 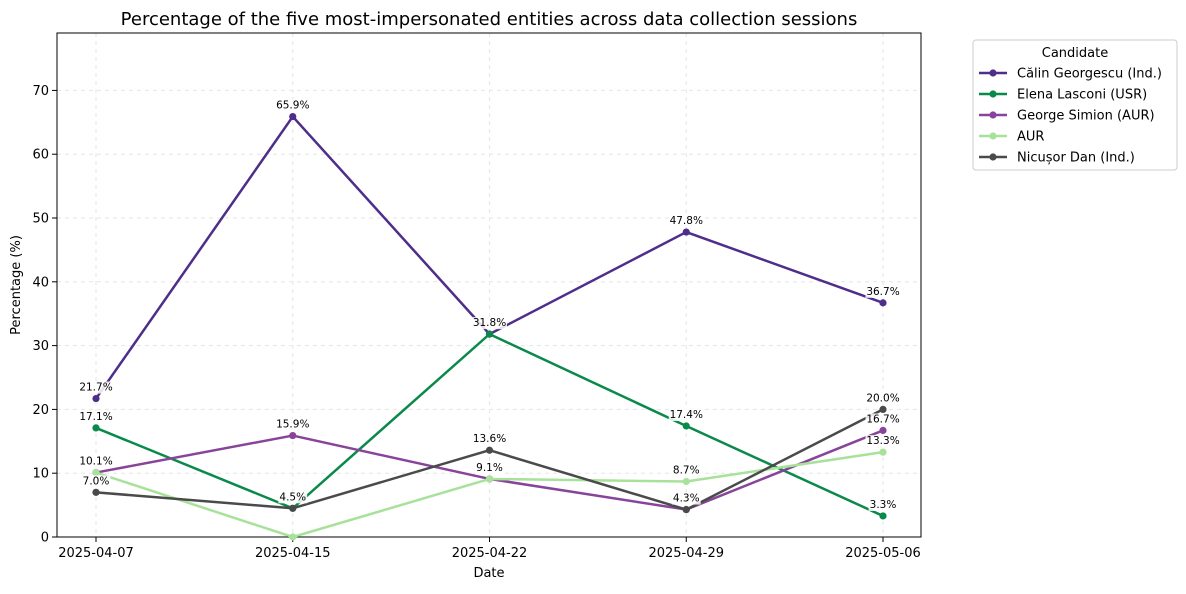 I want to click on x-tick-label: 2025-04-29, so click(x=686, y=553).